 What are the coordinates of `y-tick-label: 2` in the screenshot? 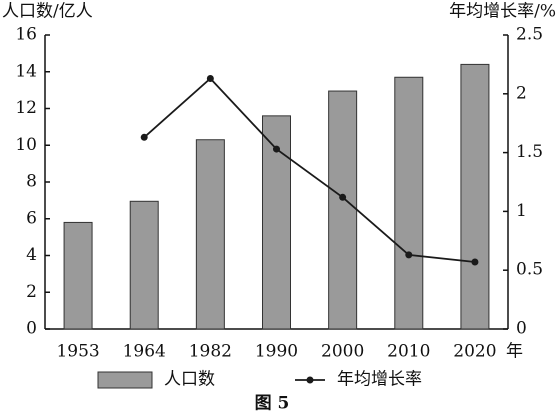 It's located at (31, 292).